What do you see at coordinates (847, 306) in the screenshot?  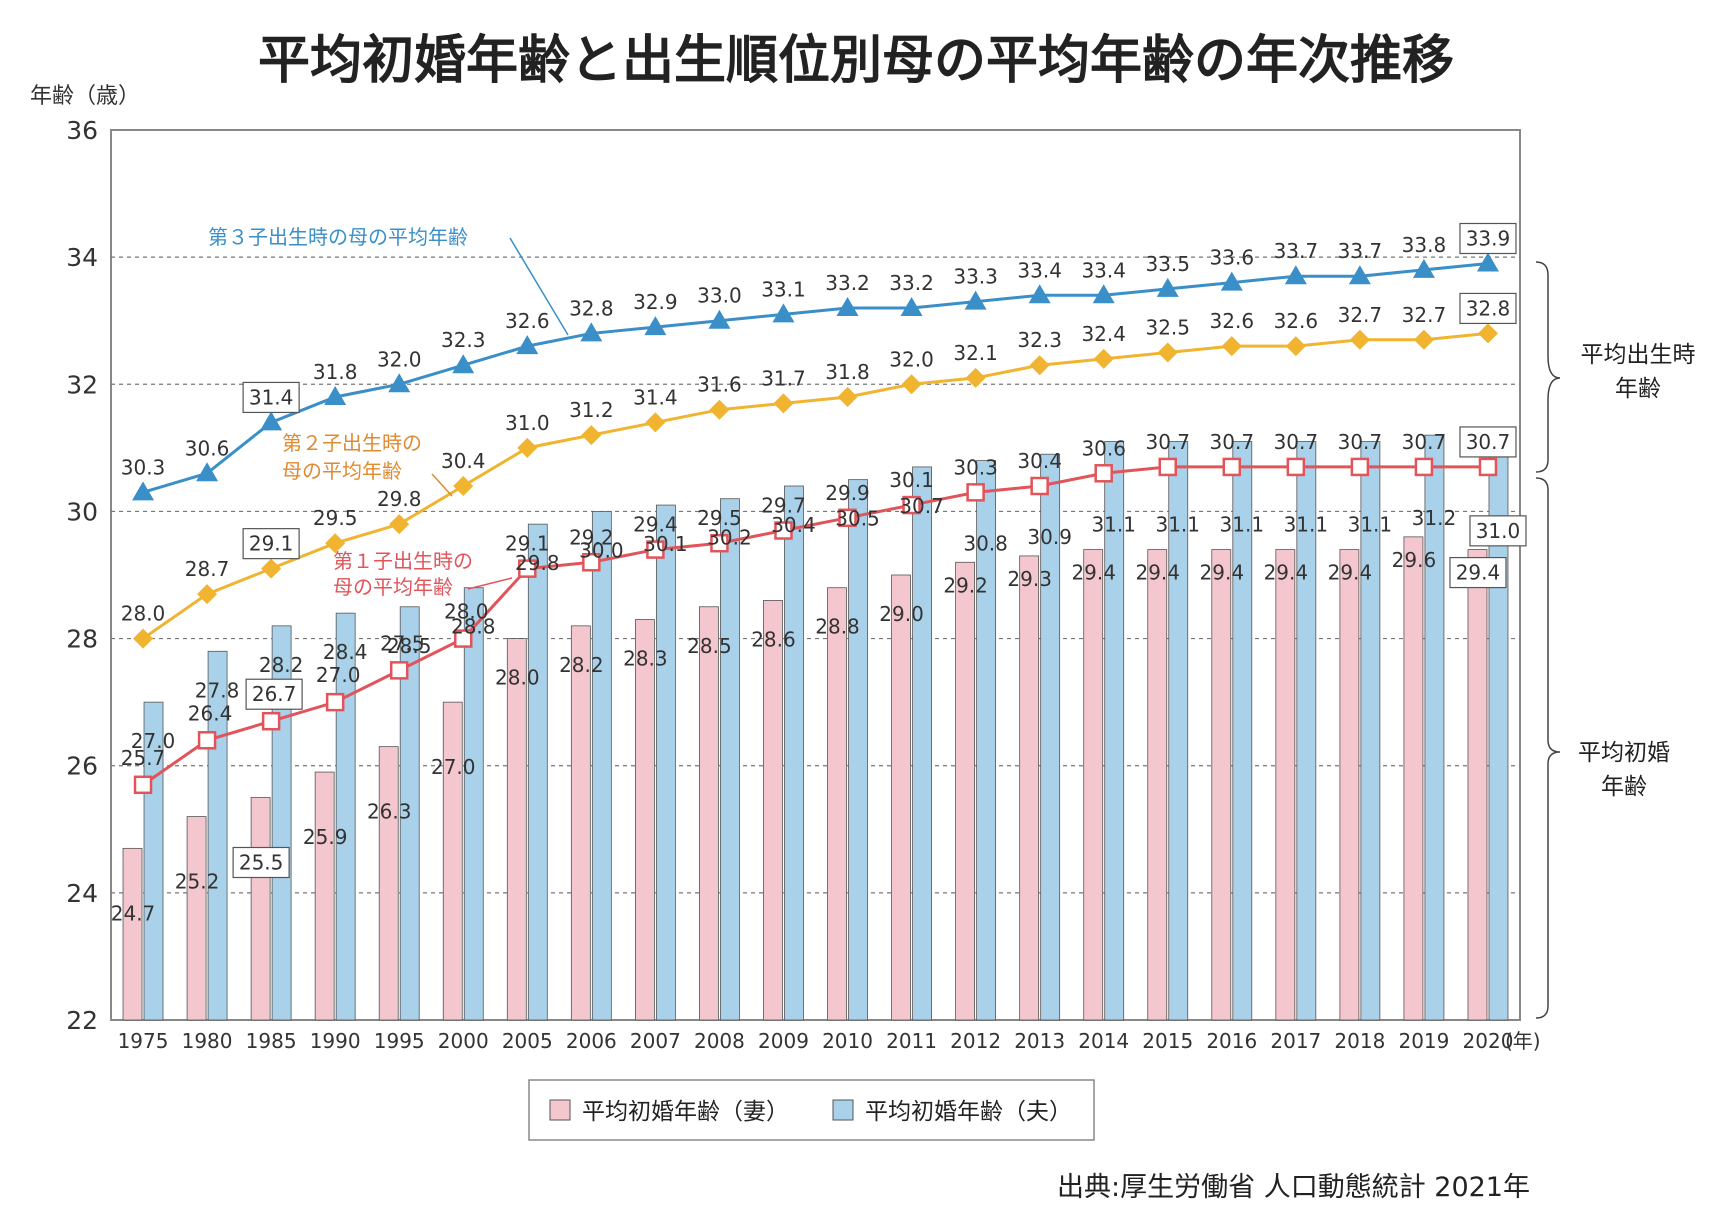 I see `marker-third-child-2010` at bounding box center [847, 306].